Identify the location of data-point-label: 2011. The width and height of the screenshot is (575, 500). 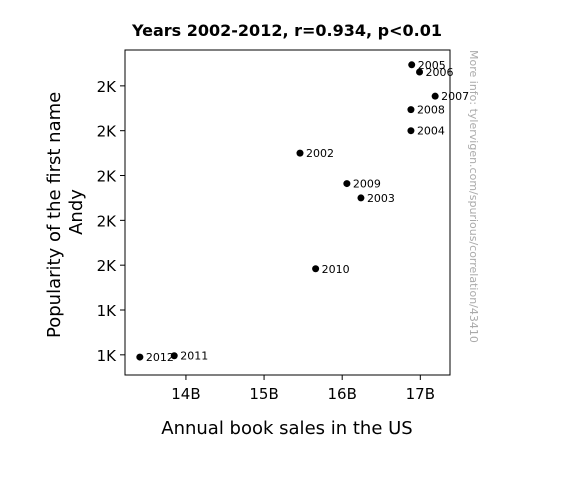
(194, 356).